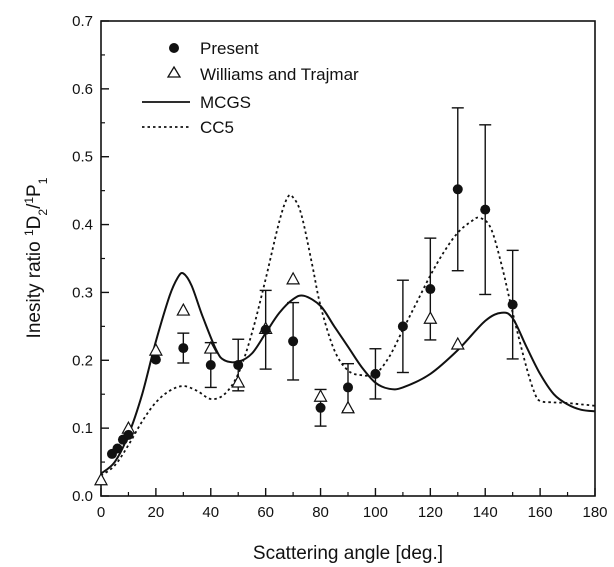  Describe the element at coordinates (101, 512) in the screenshot. I see `x-tick-label: 0` at that location.